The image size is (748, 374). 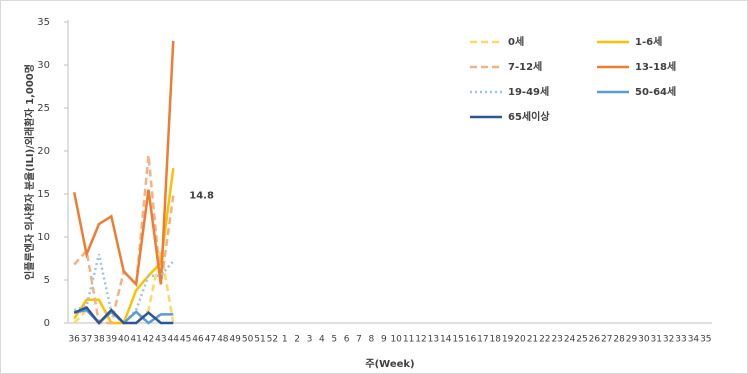 What do you see at coordinates (656, 340) in the screenshot?
I see `x-tick-label: 31` at bounding box center [656, 340].